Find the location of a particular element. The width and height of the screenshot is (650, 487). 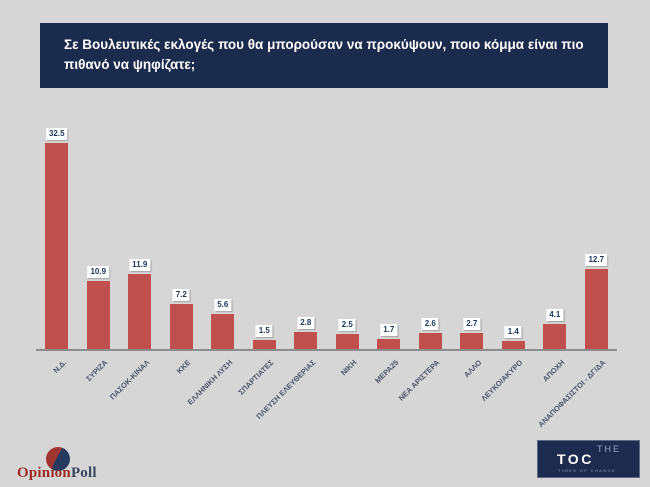

bar-value-label: 2.8 is located at coordinates (306, 323).